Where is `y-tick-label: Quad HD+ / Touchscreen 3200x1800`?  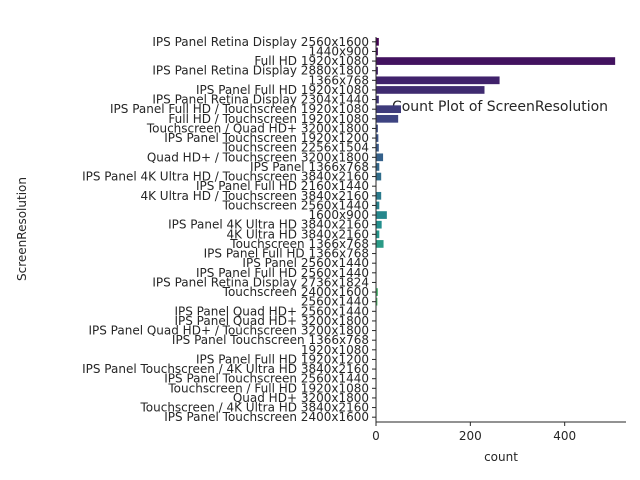 y-tick-label: Quad HD+ / Touchscreen 3200x1800 is located at coordinates (258, 157).